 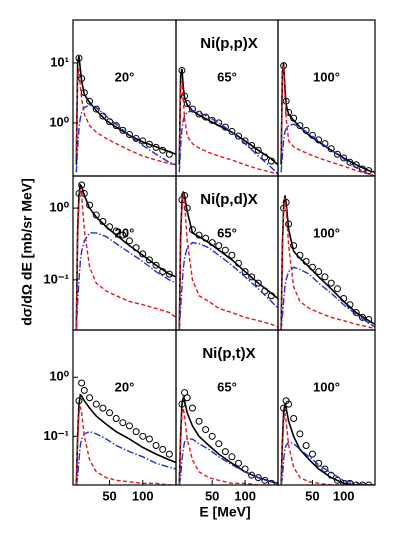 What do you see at coordinates (326, 407) in the screenshot?
I see `panel-frame` at bounding box center [326, 407].